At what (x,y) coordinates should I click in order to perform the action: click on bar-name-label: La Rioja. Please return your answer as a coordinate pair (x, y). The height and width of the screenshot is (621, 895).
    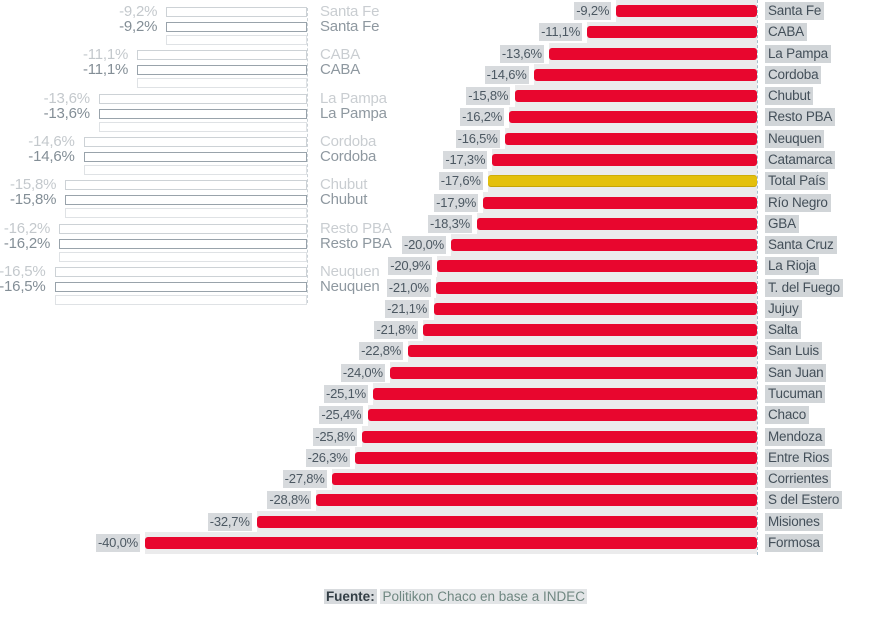
    Looking at the image, I should click on (792, 266).